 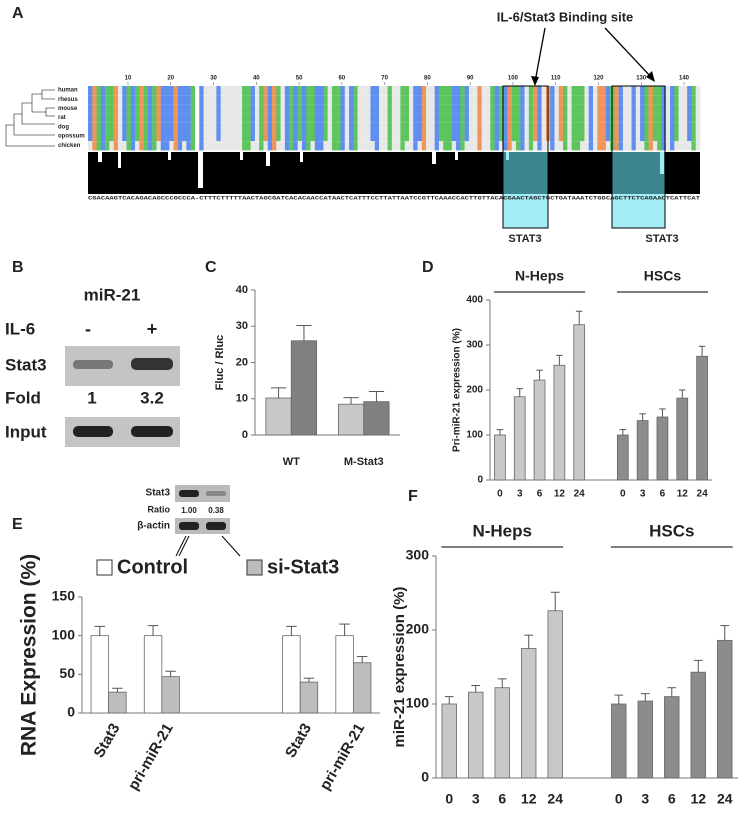 What do you see at coordinates (62, 118) in the screenshot?
I see `species-label: rat` at bounding box center [62, 118].